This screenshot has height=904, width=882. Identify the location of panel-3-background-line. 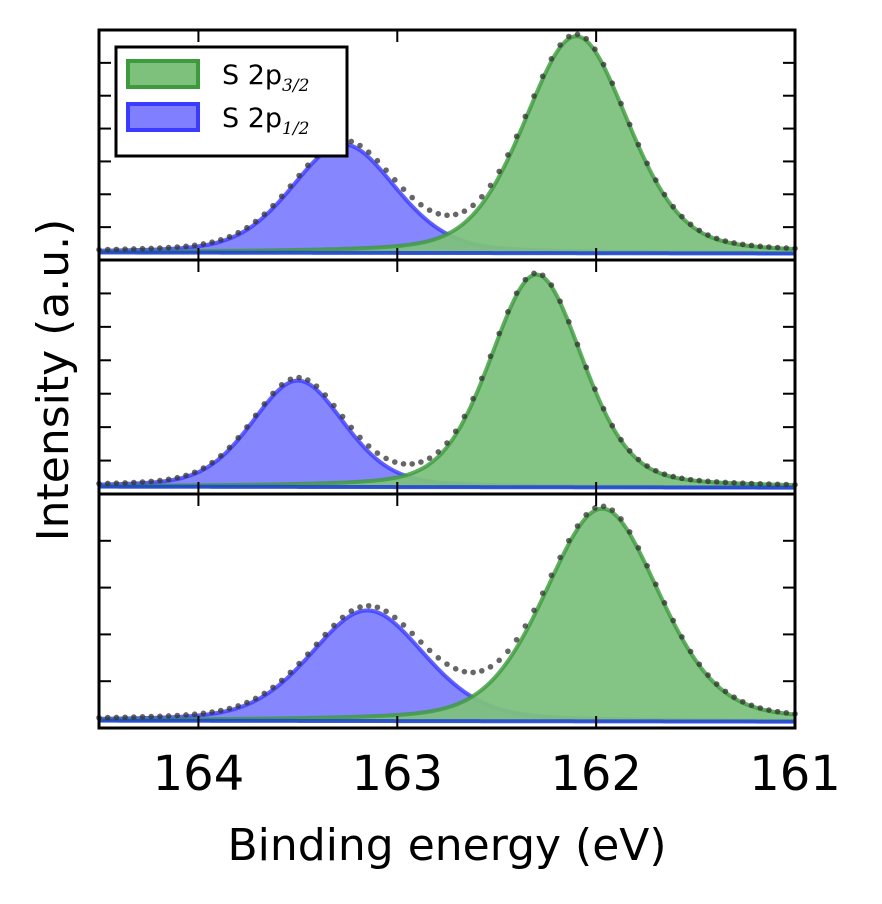
(447, 721).